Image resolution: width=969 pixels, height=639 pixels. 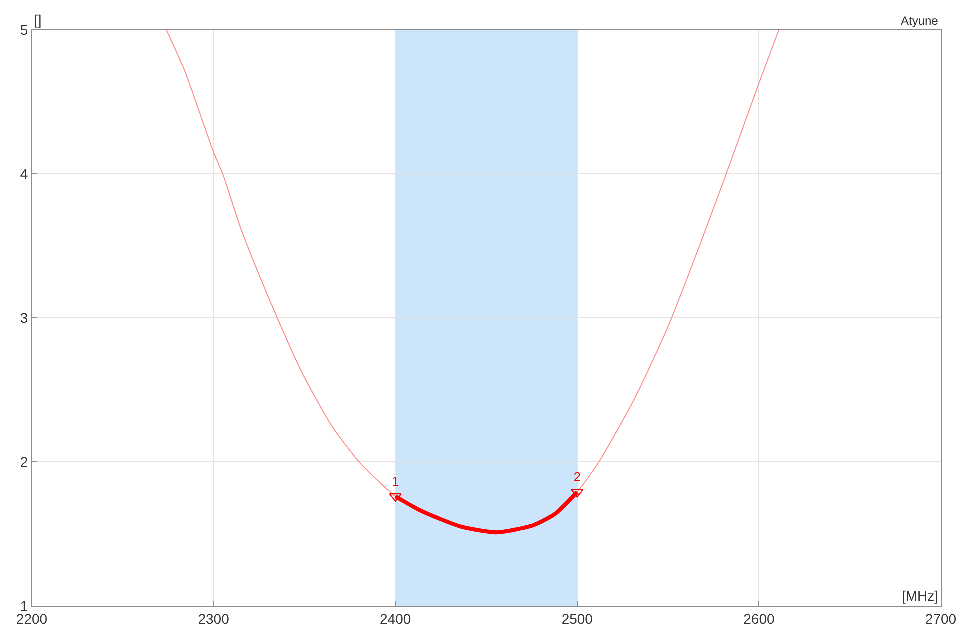 What do you see at coordinates (759, 618) in the screenshot?
I see `x-tick-label: 2600` at bounding box center [759, 618].